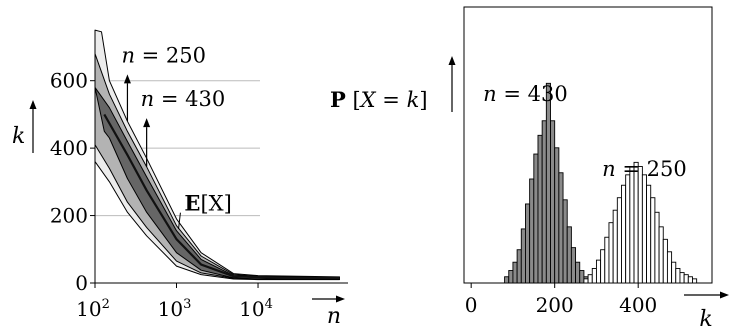 This screenshot has width=732, height=328. I want to click on x-axis-label: k, so click(705, 317).